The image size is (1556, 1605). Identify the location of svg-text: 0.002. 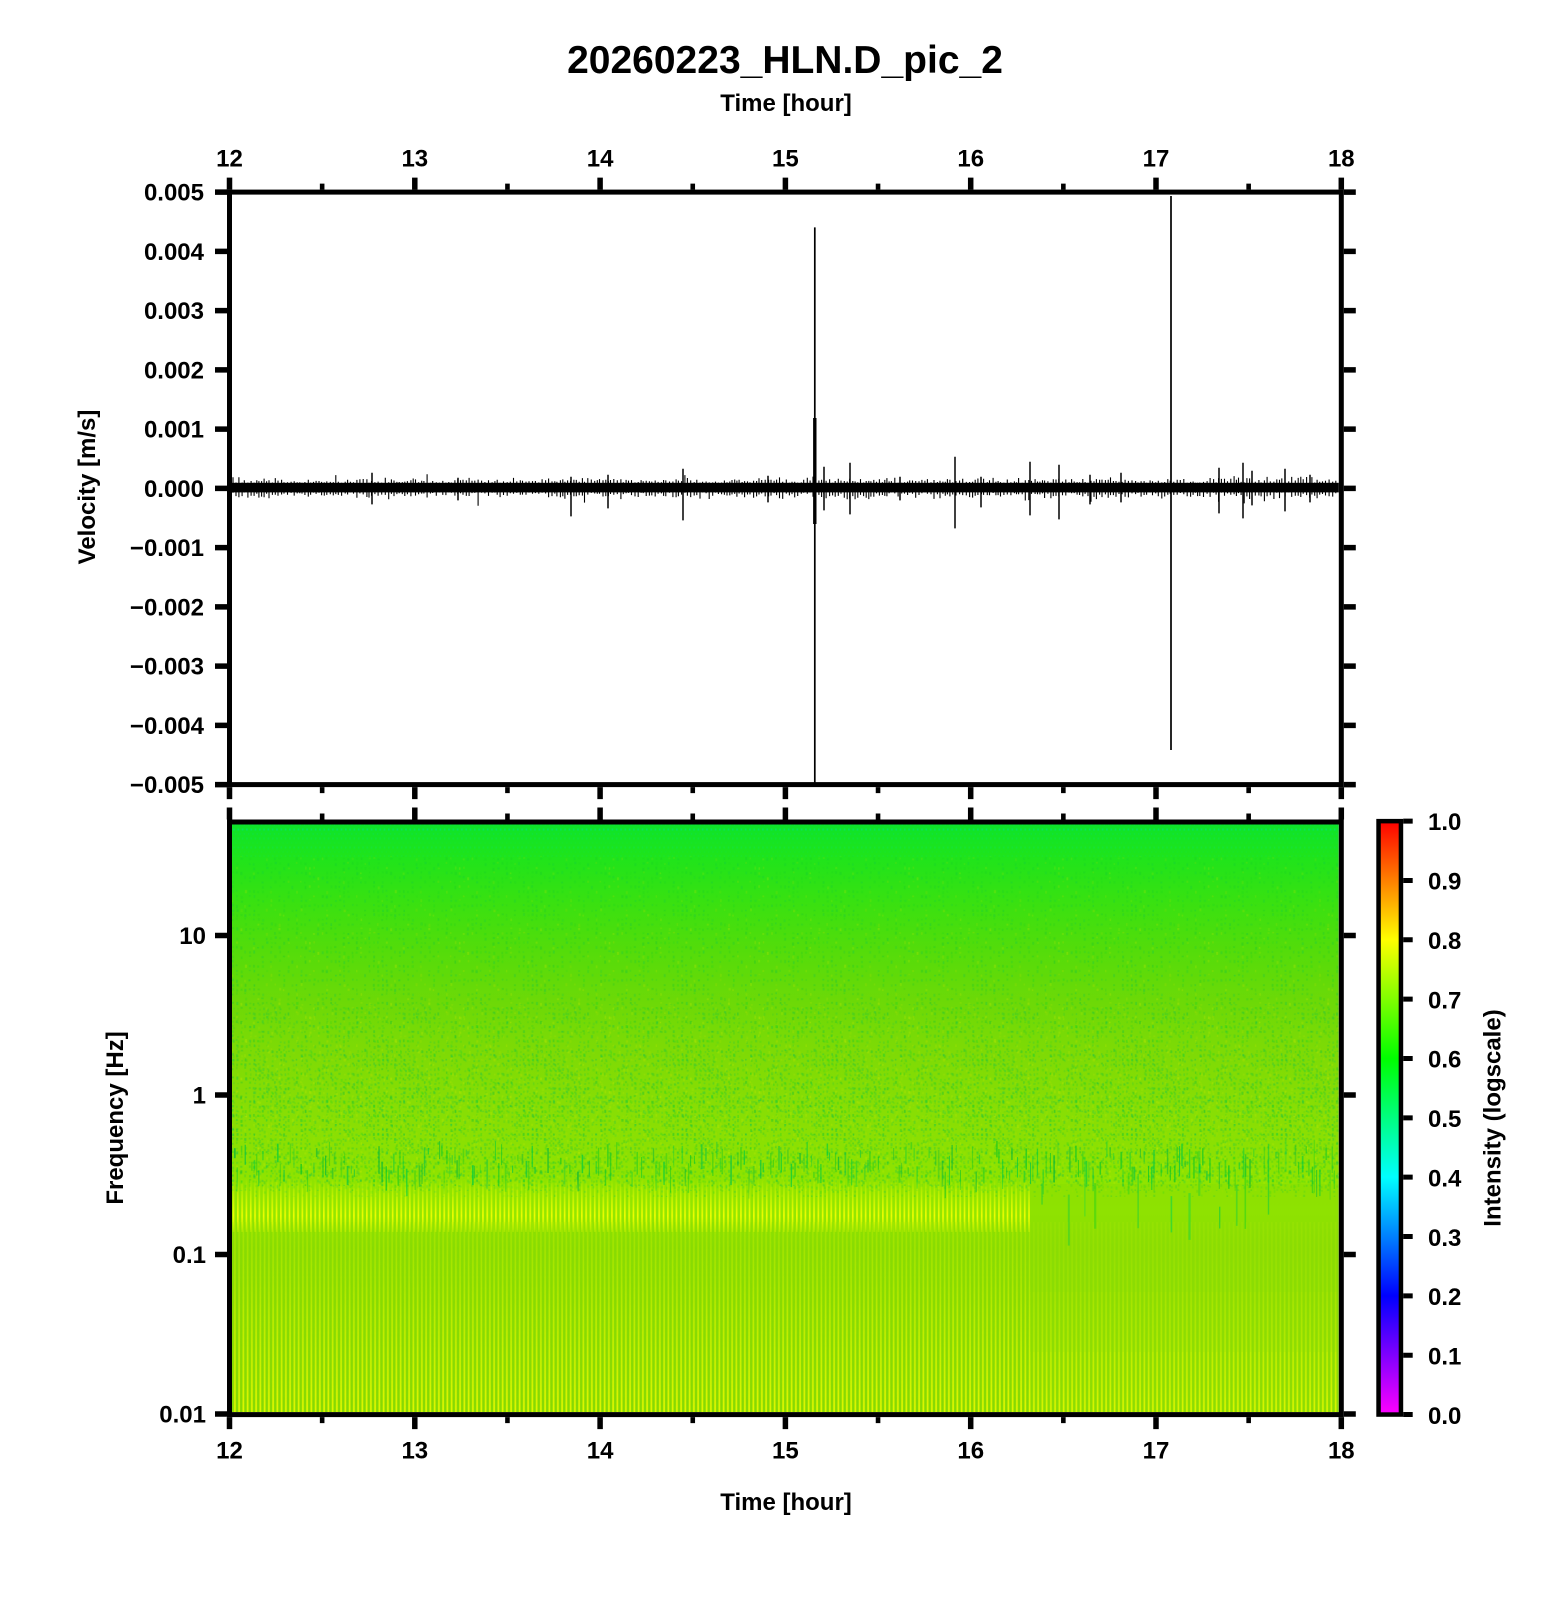
(174, 370).